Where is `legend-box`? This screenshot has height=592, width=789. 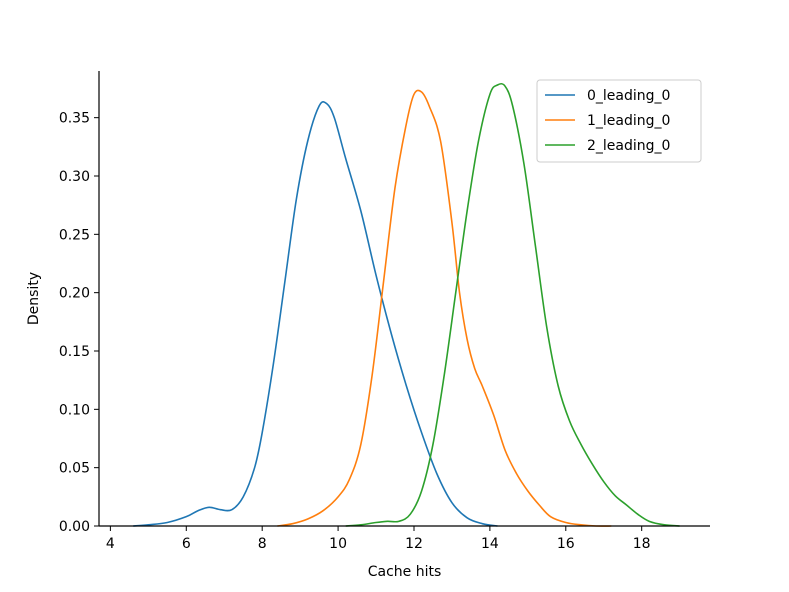
legend-box is located at coordinates (619, 121).